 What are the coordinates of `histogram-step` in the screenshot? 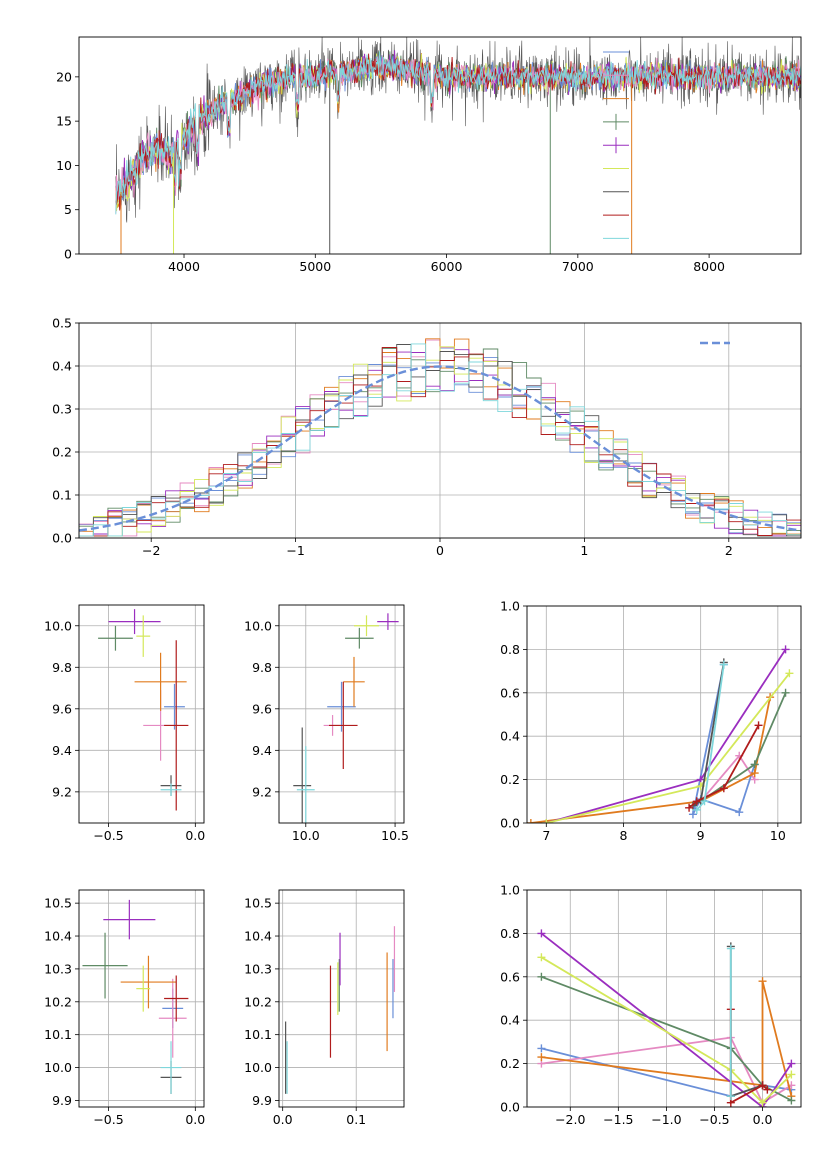 It's located at (440, 440).